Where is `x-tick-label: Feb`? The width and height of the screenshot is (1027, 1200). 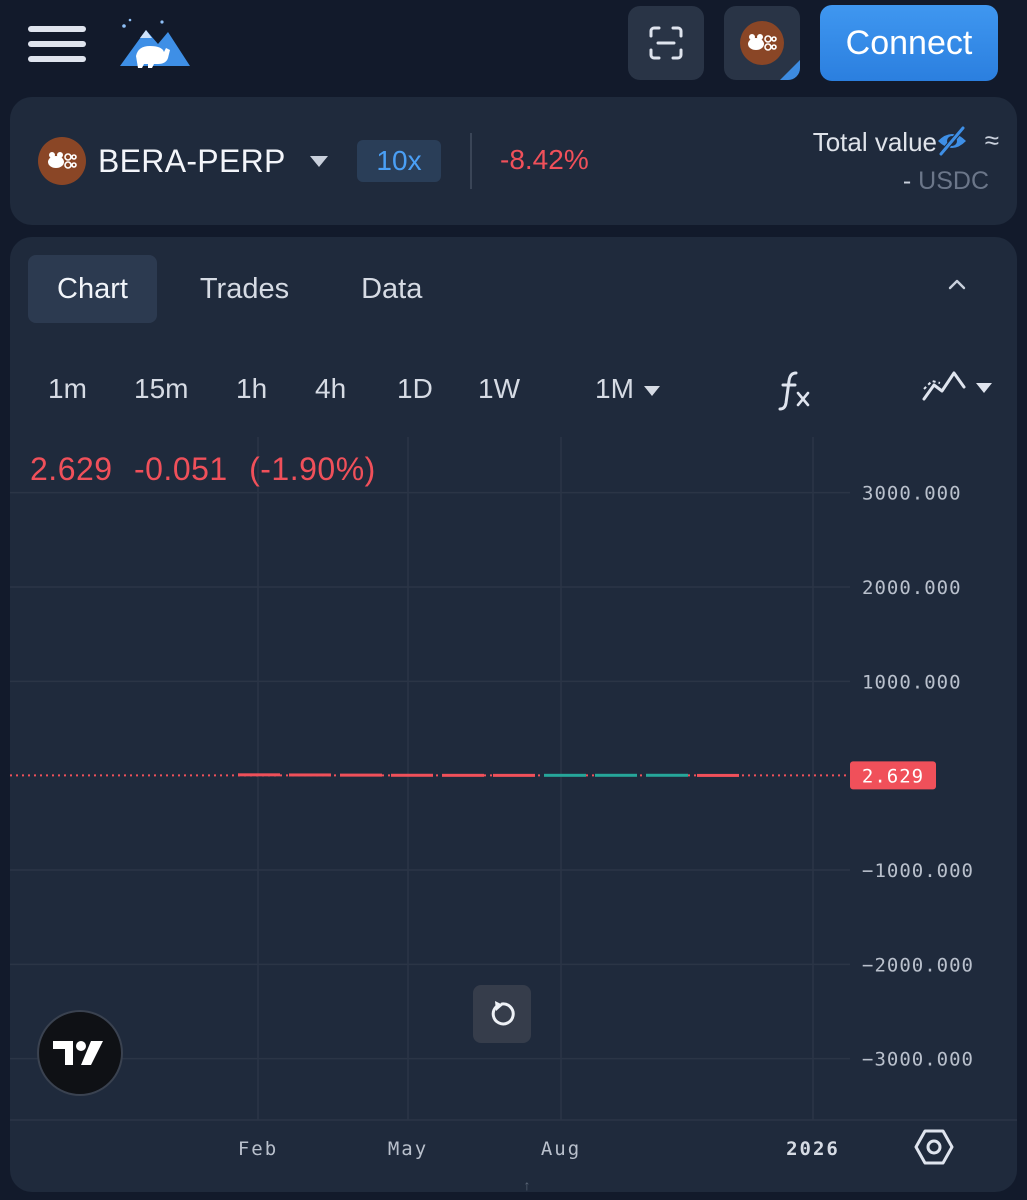 x-tick-label: Feb is located at coordinates (258, 1149).